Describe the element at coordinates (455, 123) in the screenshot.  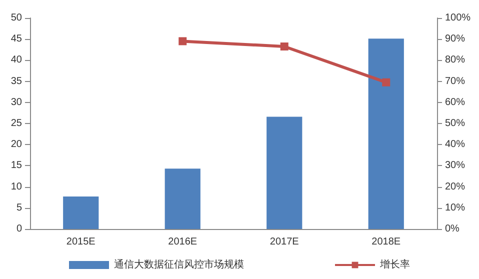
I see `y2-tick-label: 50%` at that location.